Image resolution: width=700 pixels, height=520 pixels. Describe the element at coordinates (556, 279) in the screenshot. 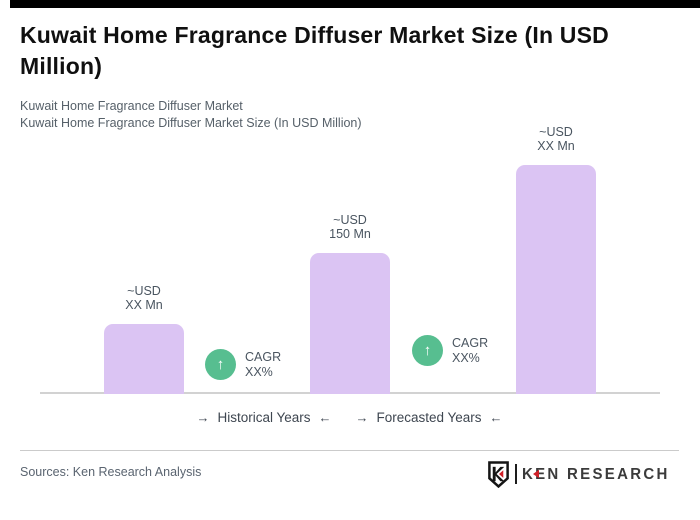

I see `bar-forecast` at that location.